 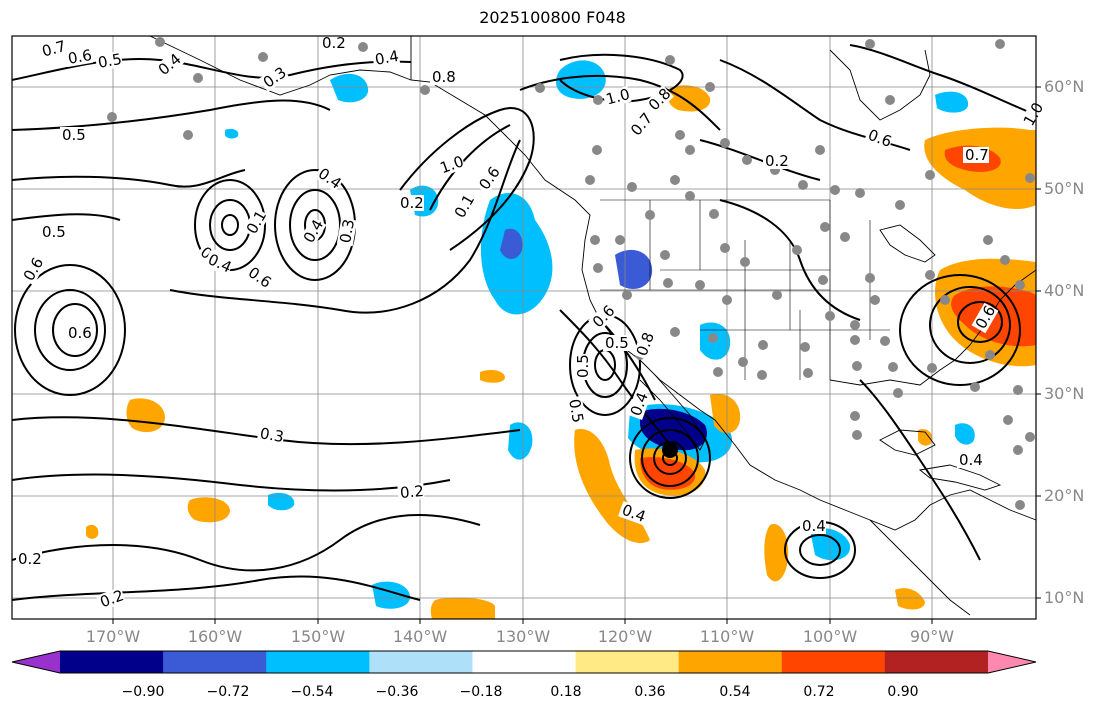 What do you see at coordinates (907, 243) in the screenshot?
I see `great-lakes` at bounding box center [907, 243].